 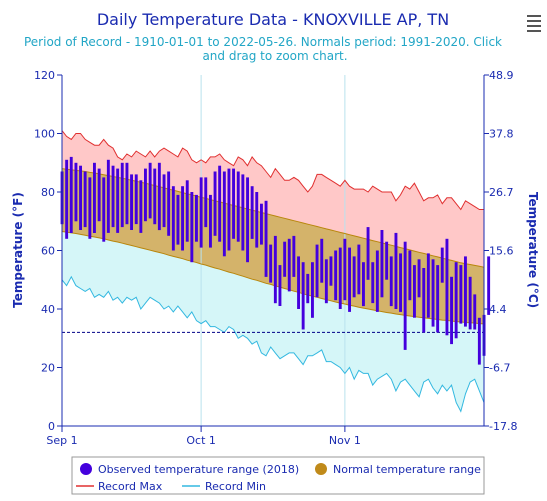 I want to click on menu-icon, so click(x=534, y=23).